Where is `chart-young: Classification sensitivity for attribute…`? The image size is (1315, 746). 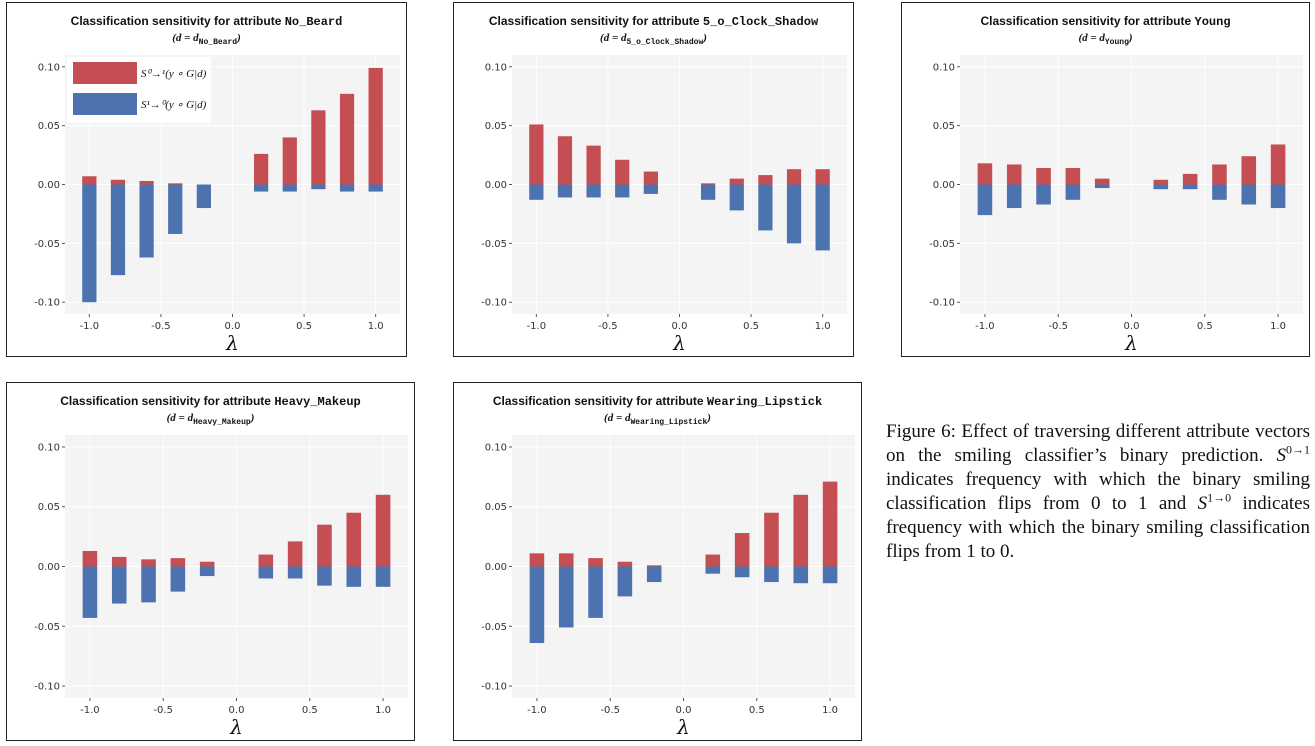
chart-young: Classification sensitivity for attribute… is located at coordinates (1116, 184).